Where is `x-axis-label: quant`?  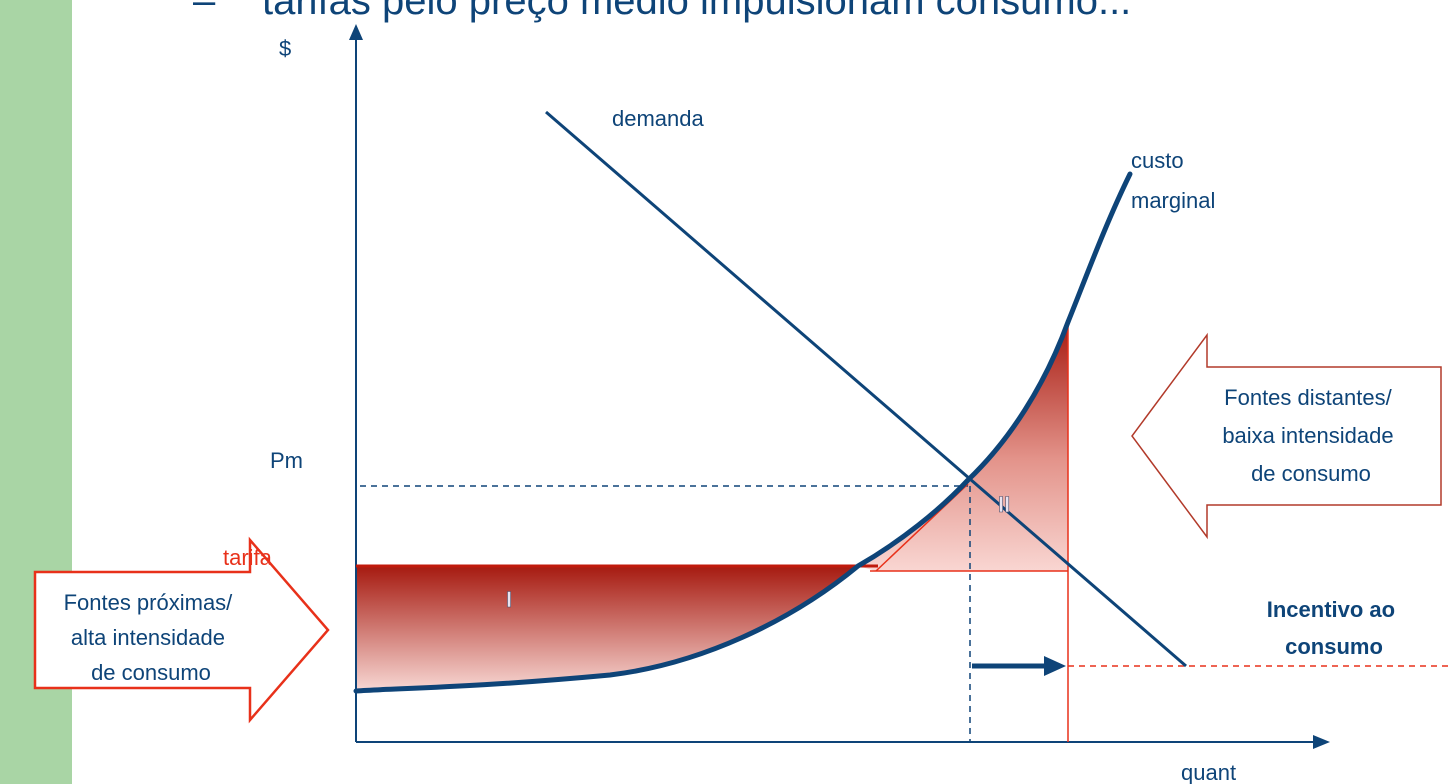 x-axis-label: quant is located at coordinates (1208, 772).